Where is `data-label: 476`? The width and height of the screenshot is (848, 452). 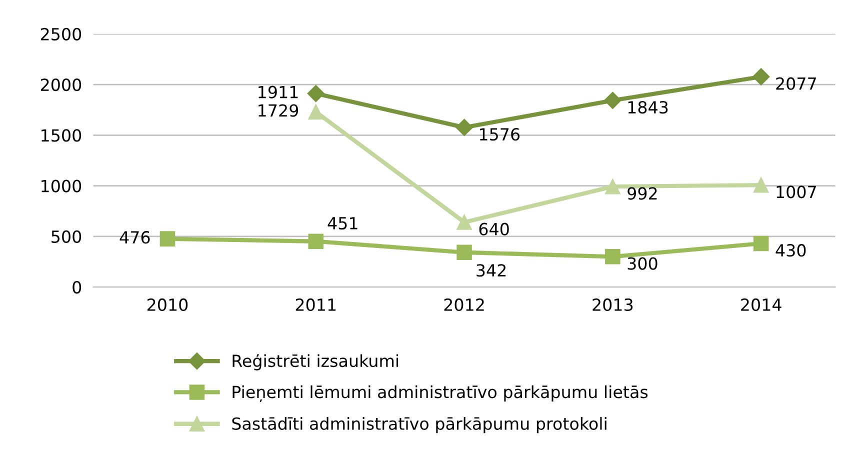 data-label: 476 is located at coordinates (135, 237).